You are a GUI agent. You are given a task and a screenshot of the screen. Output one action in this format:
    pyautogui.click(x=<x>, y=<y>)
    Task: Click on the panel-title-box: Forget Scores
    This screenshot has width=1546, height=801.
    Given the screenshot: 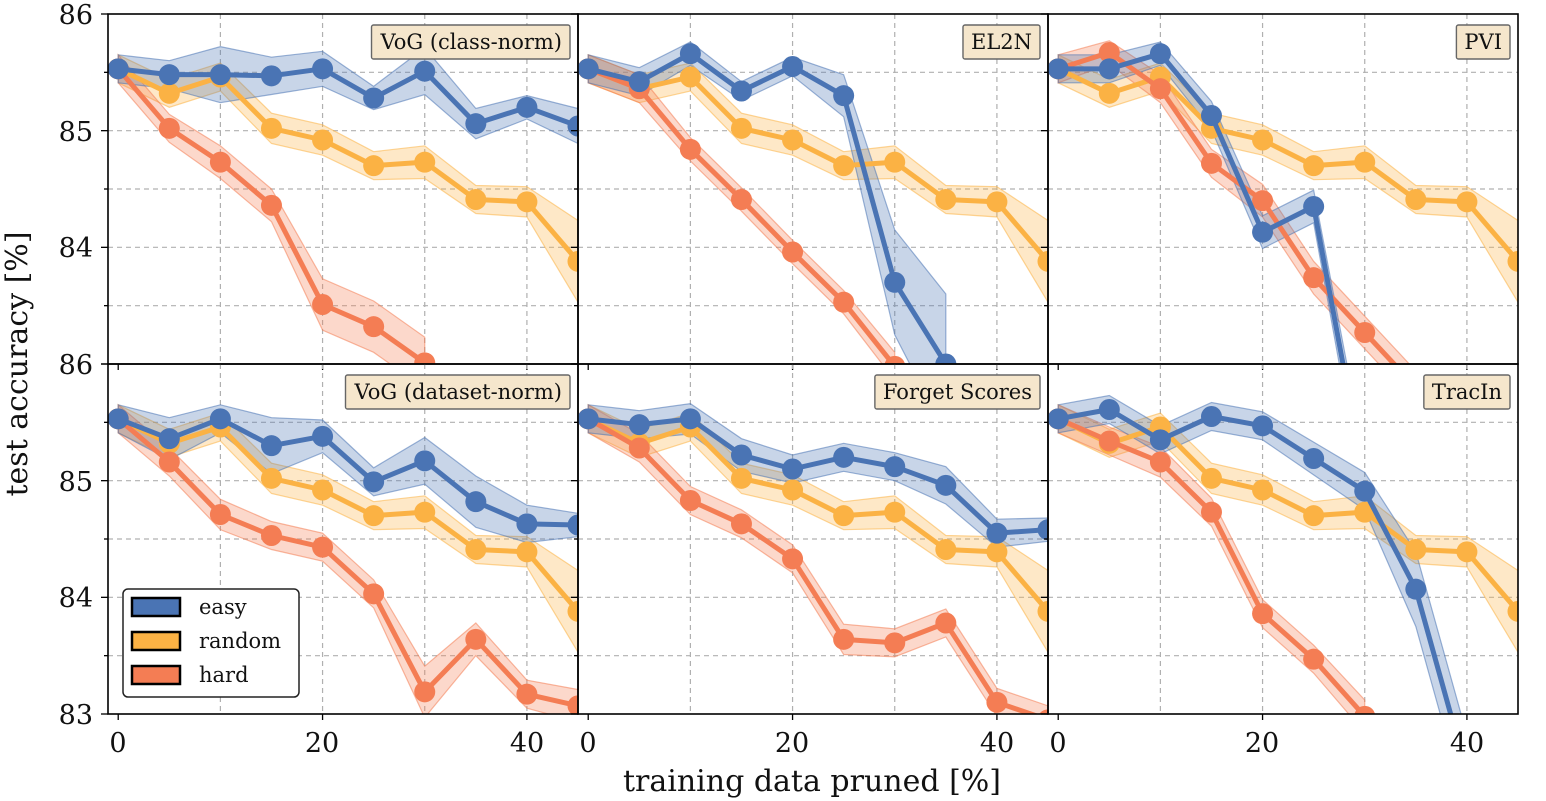 What is the action you would take?
    pyautogui.click(x=957, y=392)
    